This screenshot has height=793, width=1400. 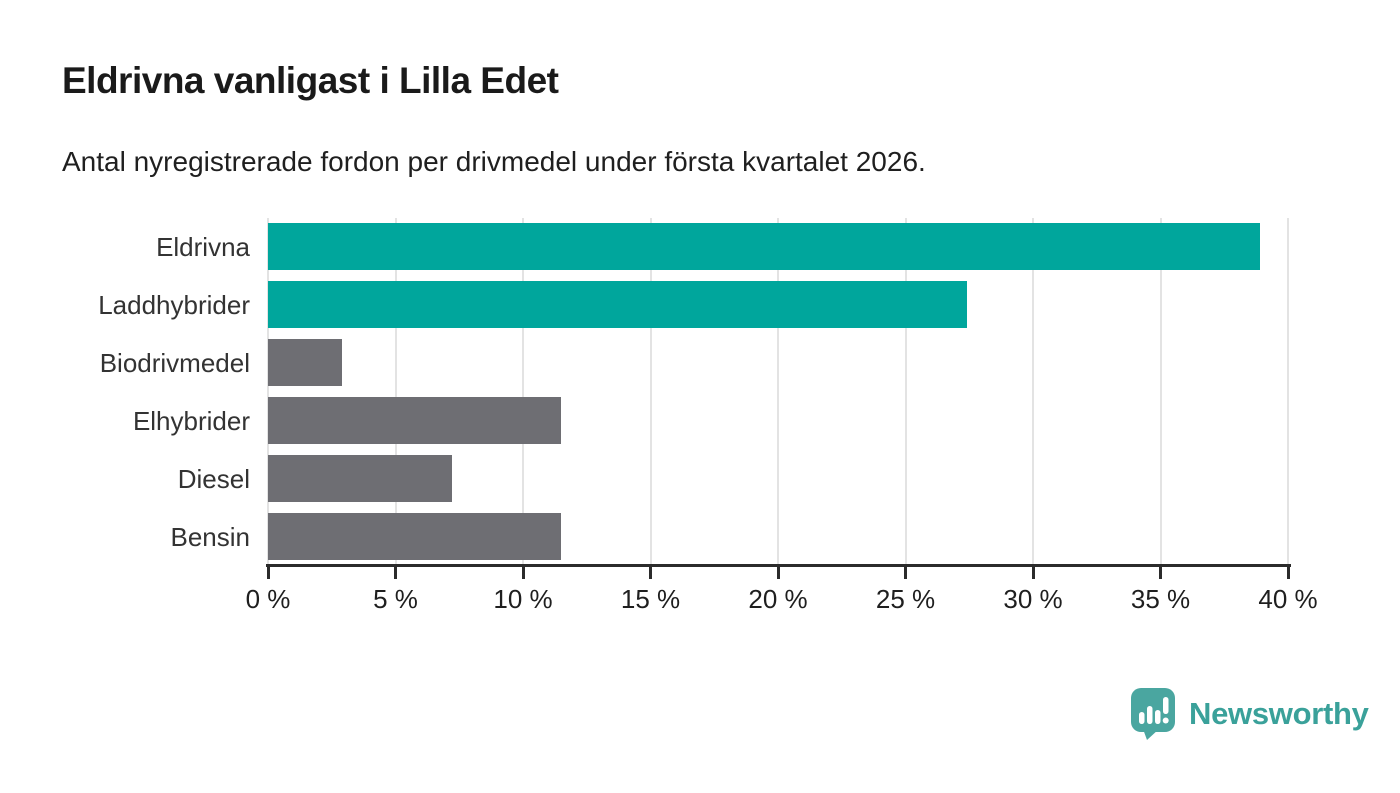 What do you see at coordinates (650, 599) in the screenshot?
I see `axis-tick-label: 15 %` at bounding box center [650, 599].